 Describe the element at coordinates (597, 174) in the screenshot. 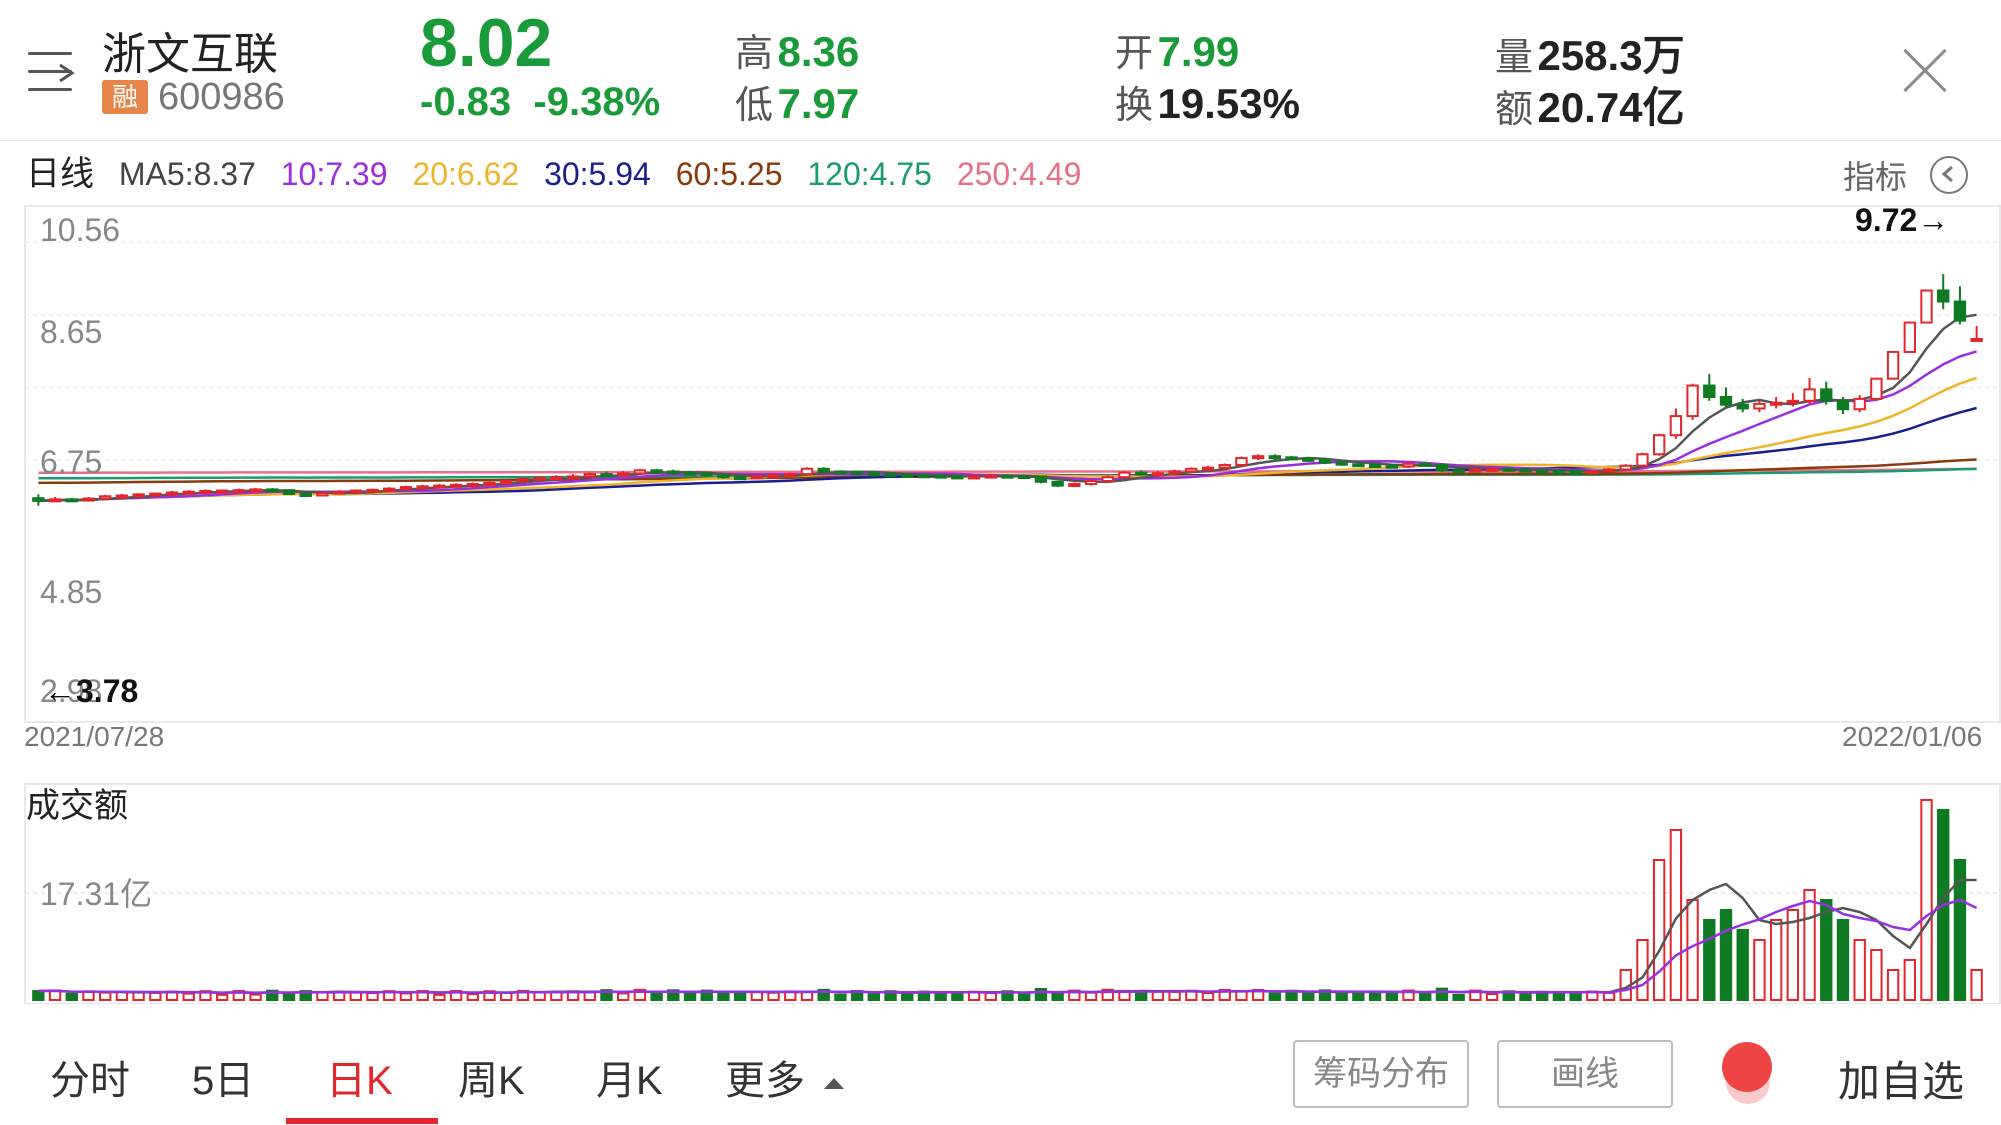

I see `ma30-value: 30:5.94` at that location.